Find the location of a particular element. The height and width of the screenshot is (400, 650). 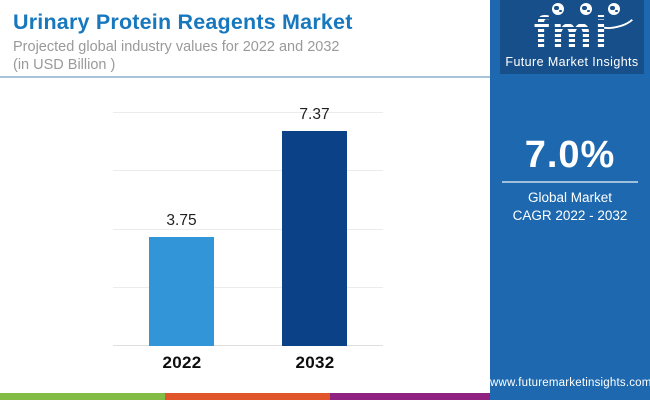

logo-caption: Future Market Insights is located at coordinates (572, 62).